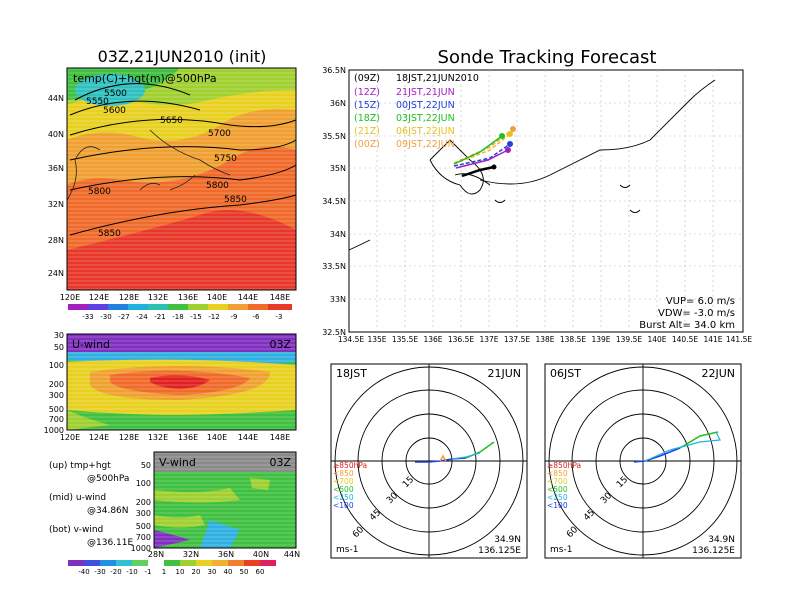 The height and width of the screenshot is (616, 792). Describe the element at coordinates (338, 234) in the screenshot. I see `y-tick-label: 34N` at that location.